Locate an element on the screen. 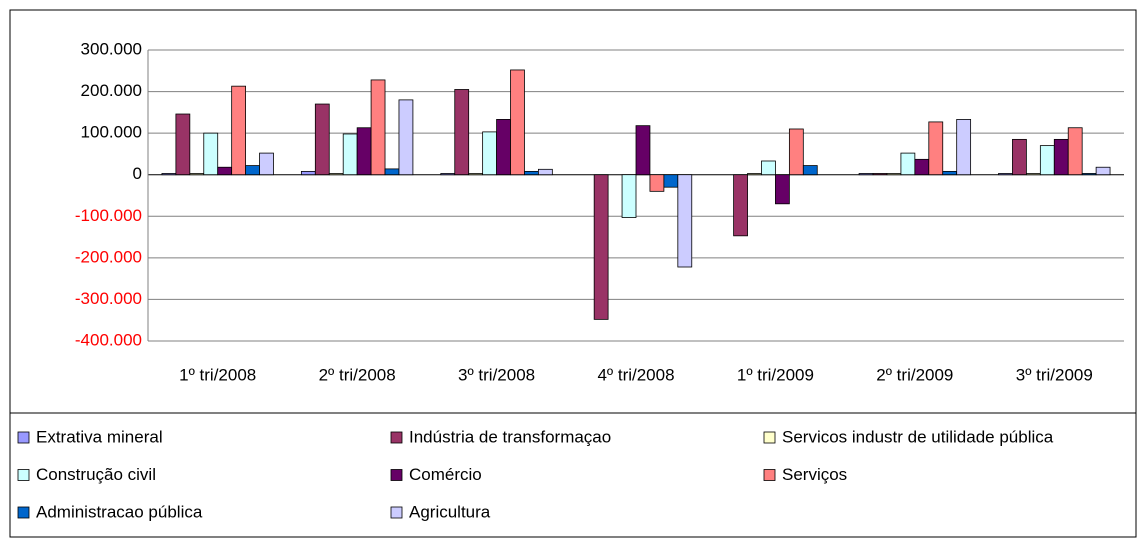 The height and width of the screenshot is (543, 1137). x-tick-label: 3º tri/2008 is located at coordinates (496, 374).